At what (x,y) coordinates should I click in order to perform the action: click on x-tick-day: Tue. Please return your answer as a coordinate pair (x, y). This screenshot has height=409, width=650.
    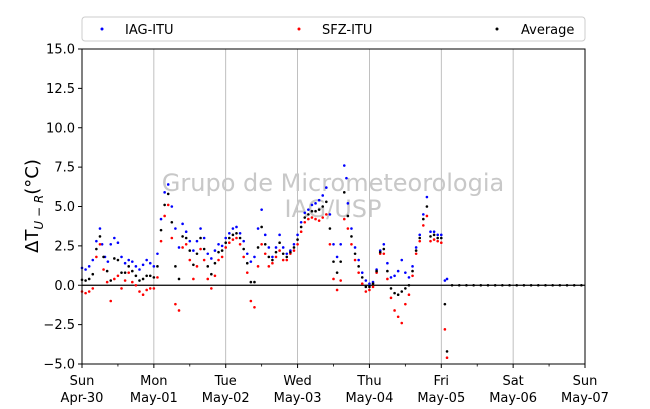
    Looking at the image, I should click on (225, 381).